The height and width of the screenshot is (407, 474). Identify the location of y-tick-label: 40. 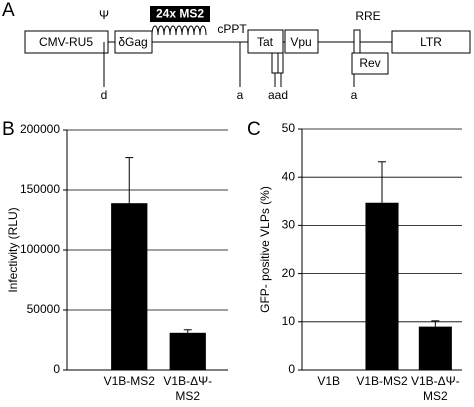
(289, 176).